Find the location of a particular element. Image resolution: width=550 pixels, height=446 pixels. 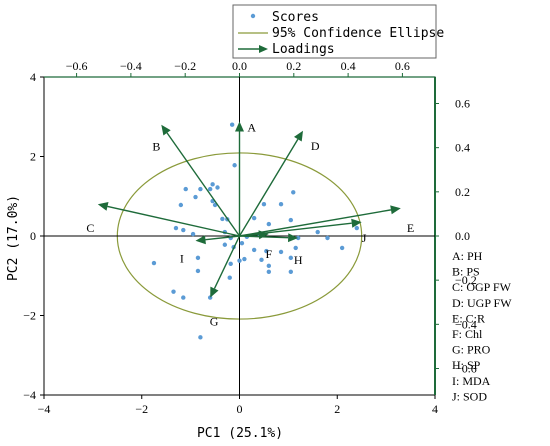

right-tick-label: −0.2 is located at coordinates (466, 280).